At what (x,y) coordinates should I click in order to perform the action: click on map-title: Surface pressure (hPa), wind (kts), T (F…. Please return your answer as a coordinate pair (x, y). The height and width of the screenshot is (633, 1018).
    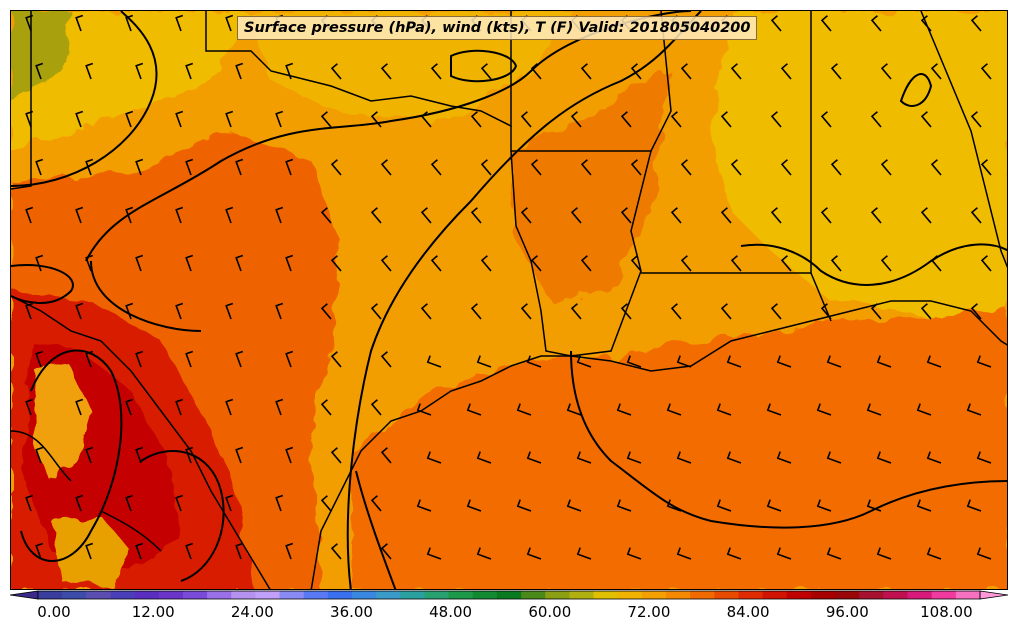
    Looking at the image, I should click on (497, 28).